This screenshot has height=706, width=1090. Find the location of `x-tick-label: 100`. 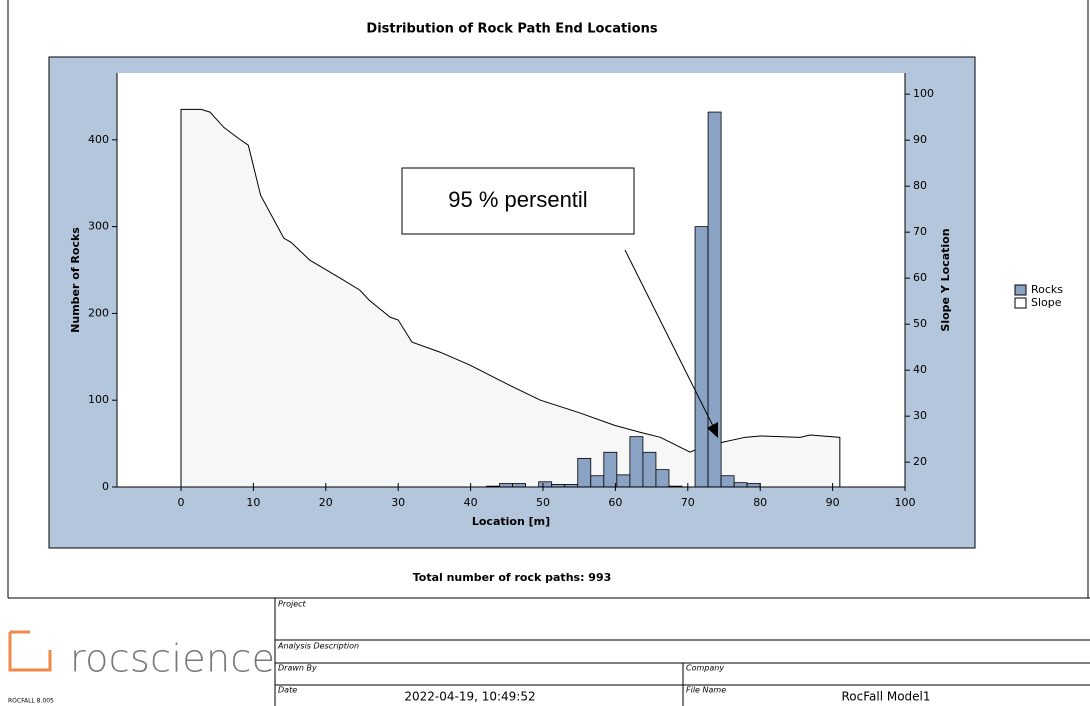

x-tick-label: 100 is located at coordinates (905, 502).